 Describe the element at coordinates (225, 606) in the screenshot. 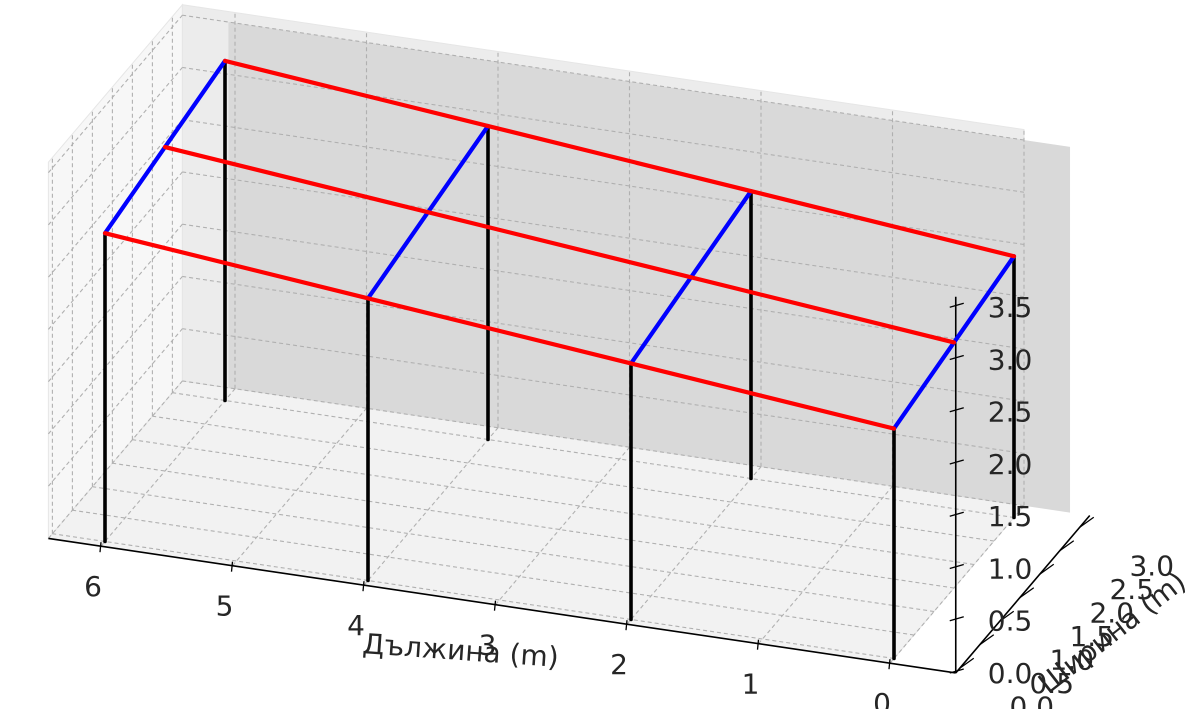

I see `x-tick-label: 5` at that location.